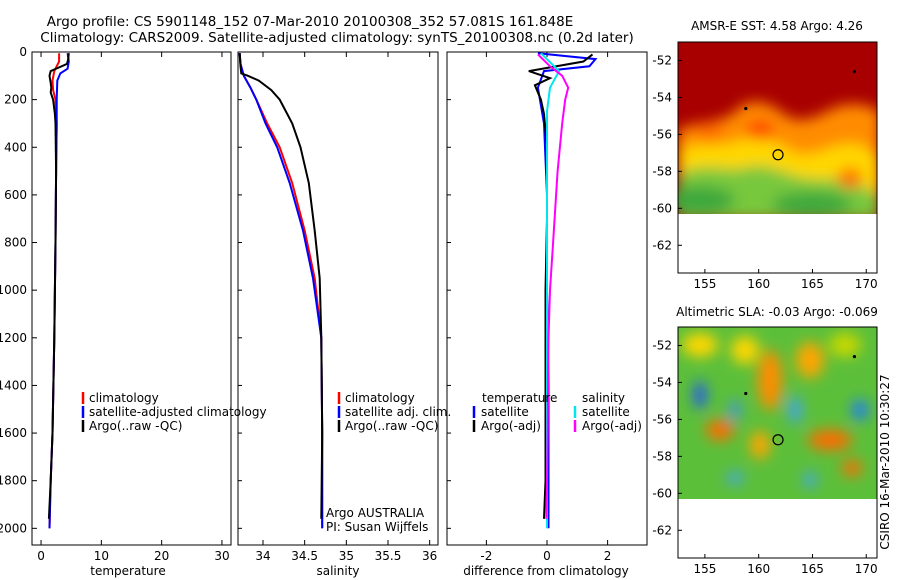 This screenshot has width=900, height=580. What do you see at coordinates (221, 556) in the screenshot?
I see `x-tick-label: 30` at bounding box center [221, 556].